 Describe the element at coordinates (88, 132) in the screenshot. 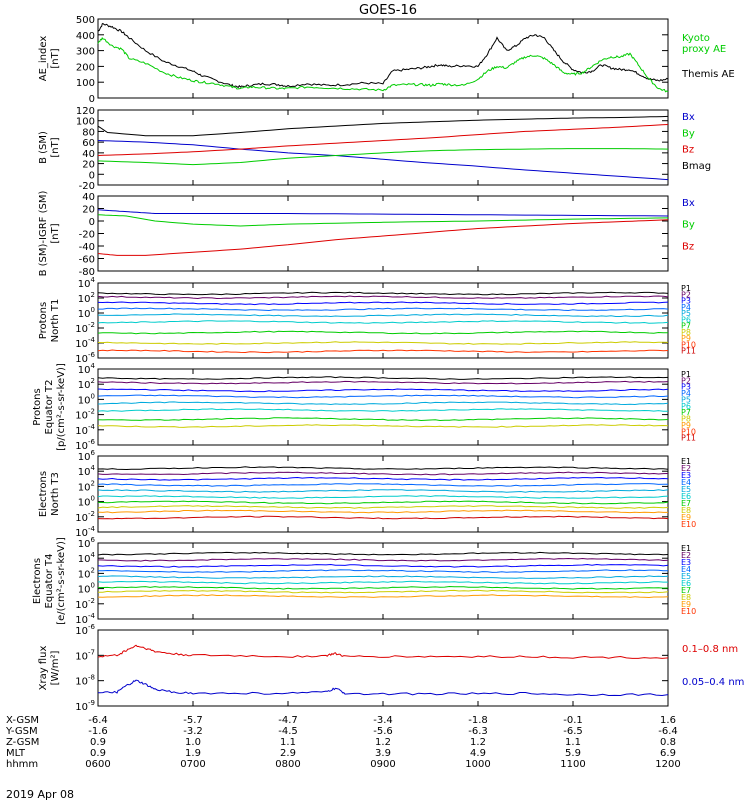

I see `y-tick-label: 80` at that location.